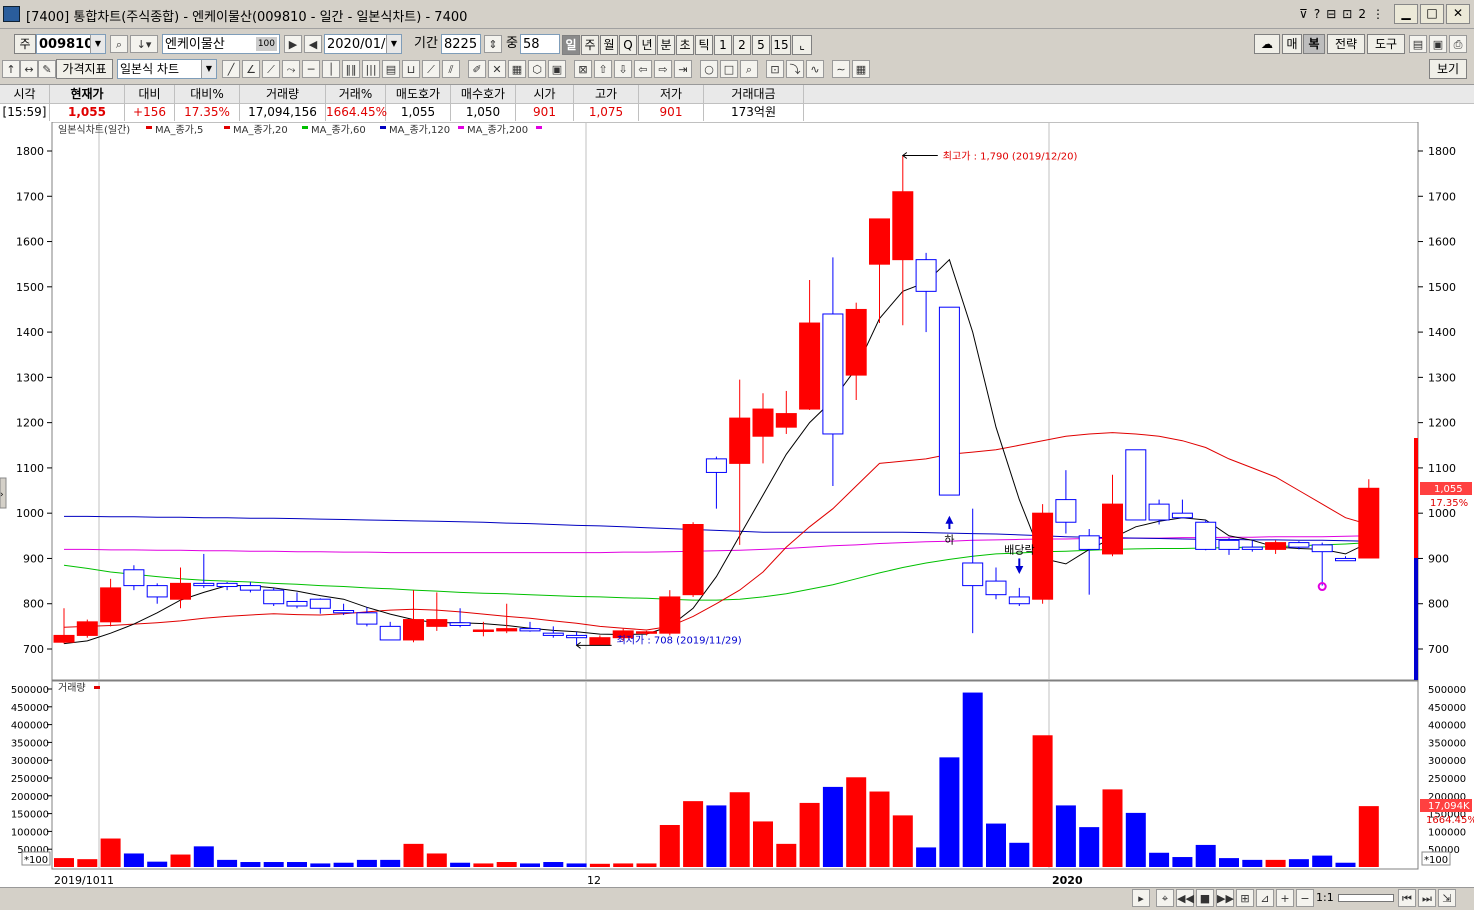 The height and width of the screenshot is (910, 1474). What do you see at coordinates (497, 69) in the screenshot?
I see `draw-tool-icon-13: ✕` at bounding box center [497, 69].